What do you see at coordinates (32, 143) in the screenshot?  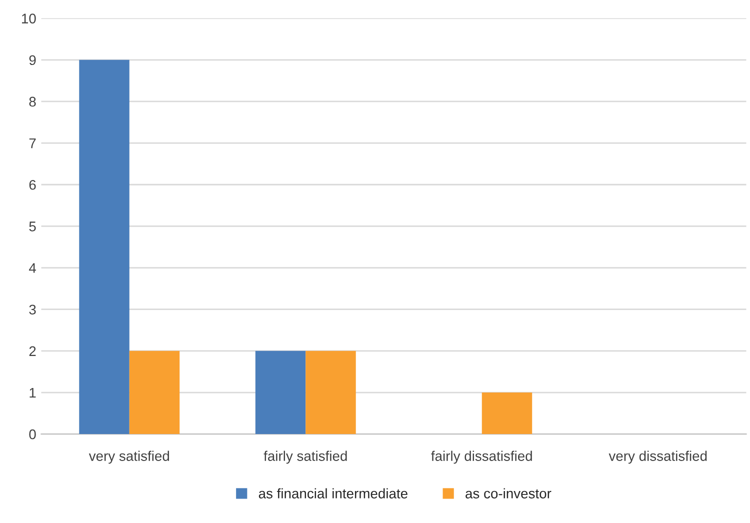 I see `y-tick-label: 7` at bounding box center [32, 143].